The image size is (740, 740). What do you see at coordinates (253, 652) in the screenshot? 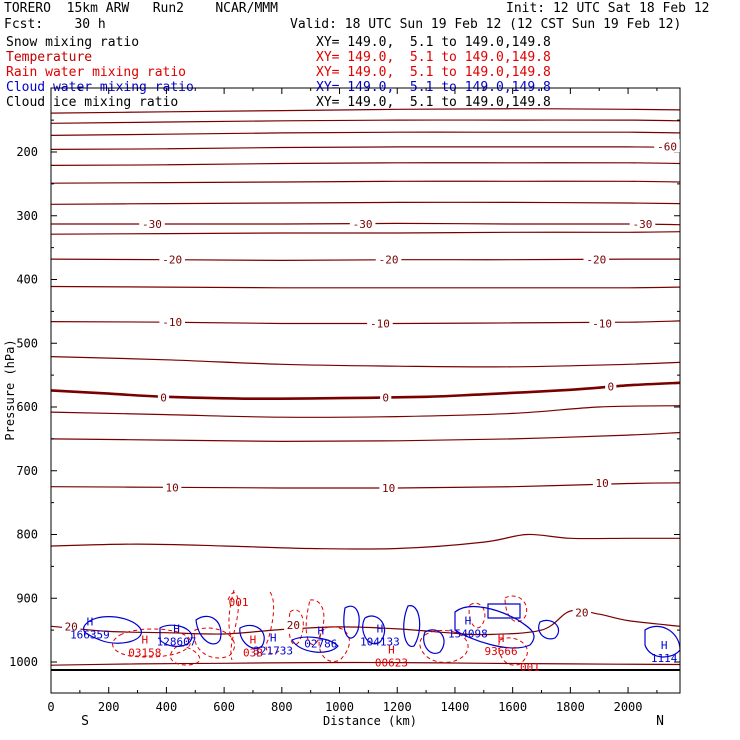
I see `max-value-label: 03B` at bounding box center [253, 652].